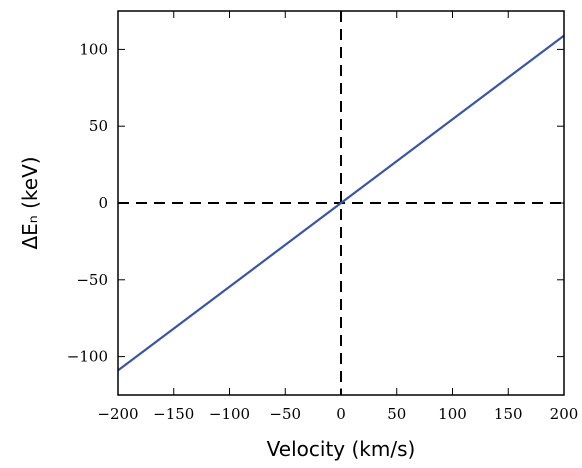 The width and height of the screenshot is (582, 468). I want to click on y-tick-label: 50, so click(98, 126).